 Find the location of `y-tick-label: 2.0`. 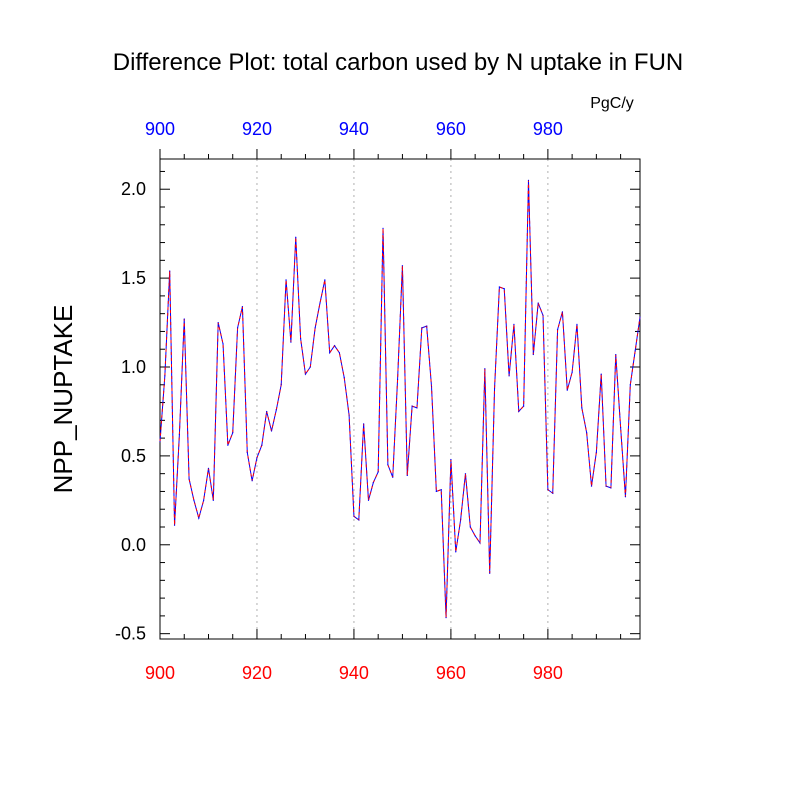

y-tick-label: 2.0 is located at coordinates (133, 189).